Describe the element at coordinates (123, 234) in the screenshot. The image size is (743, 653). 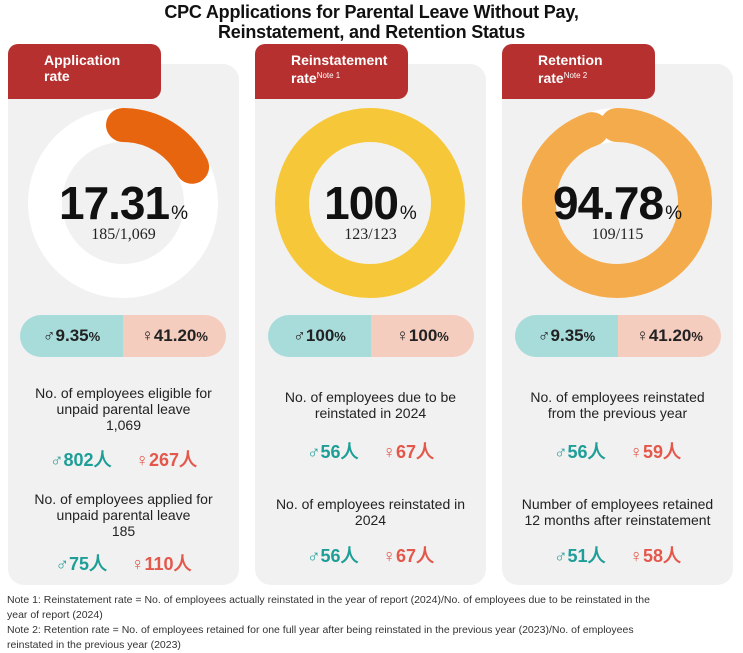
I see `application-rate-ratio: 185/1,069` at that location.